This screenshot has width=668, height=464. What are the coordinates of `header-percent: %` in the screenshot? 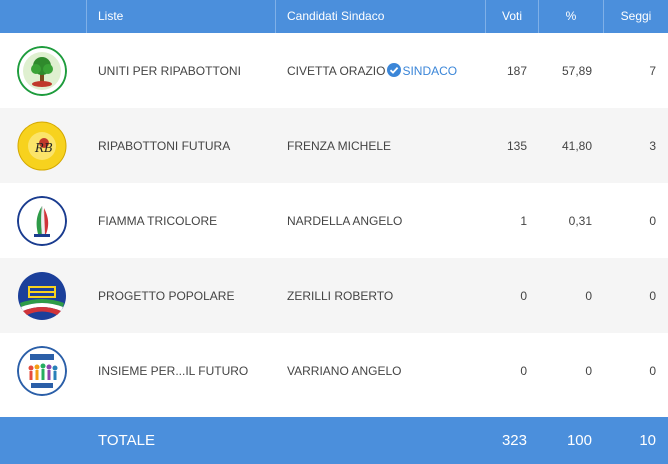 It's located at (571, 16).